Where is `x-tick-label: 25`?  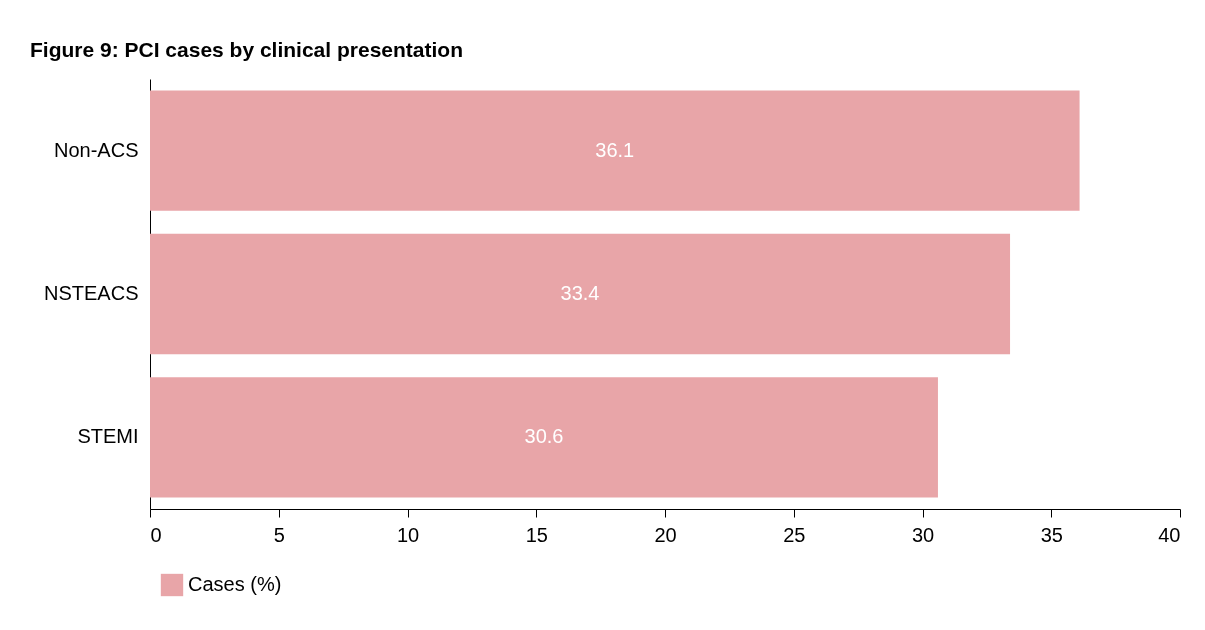 x-tick-label: 25 is located at coordinates (794, 534).